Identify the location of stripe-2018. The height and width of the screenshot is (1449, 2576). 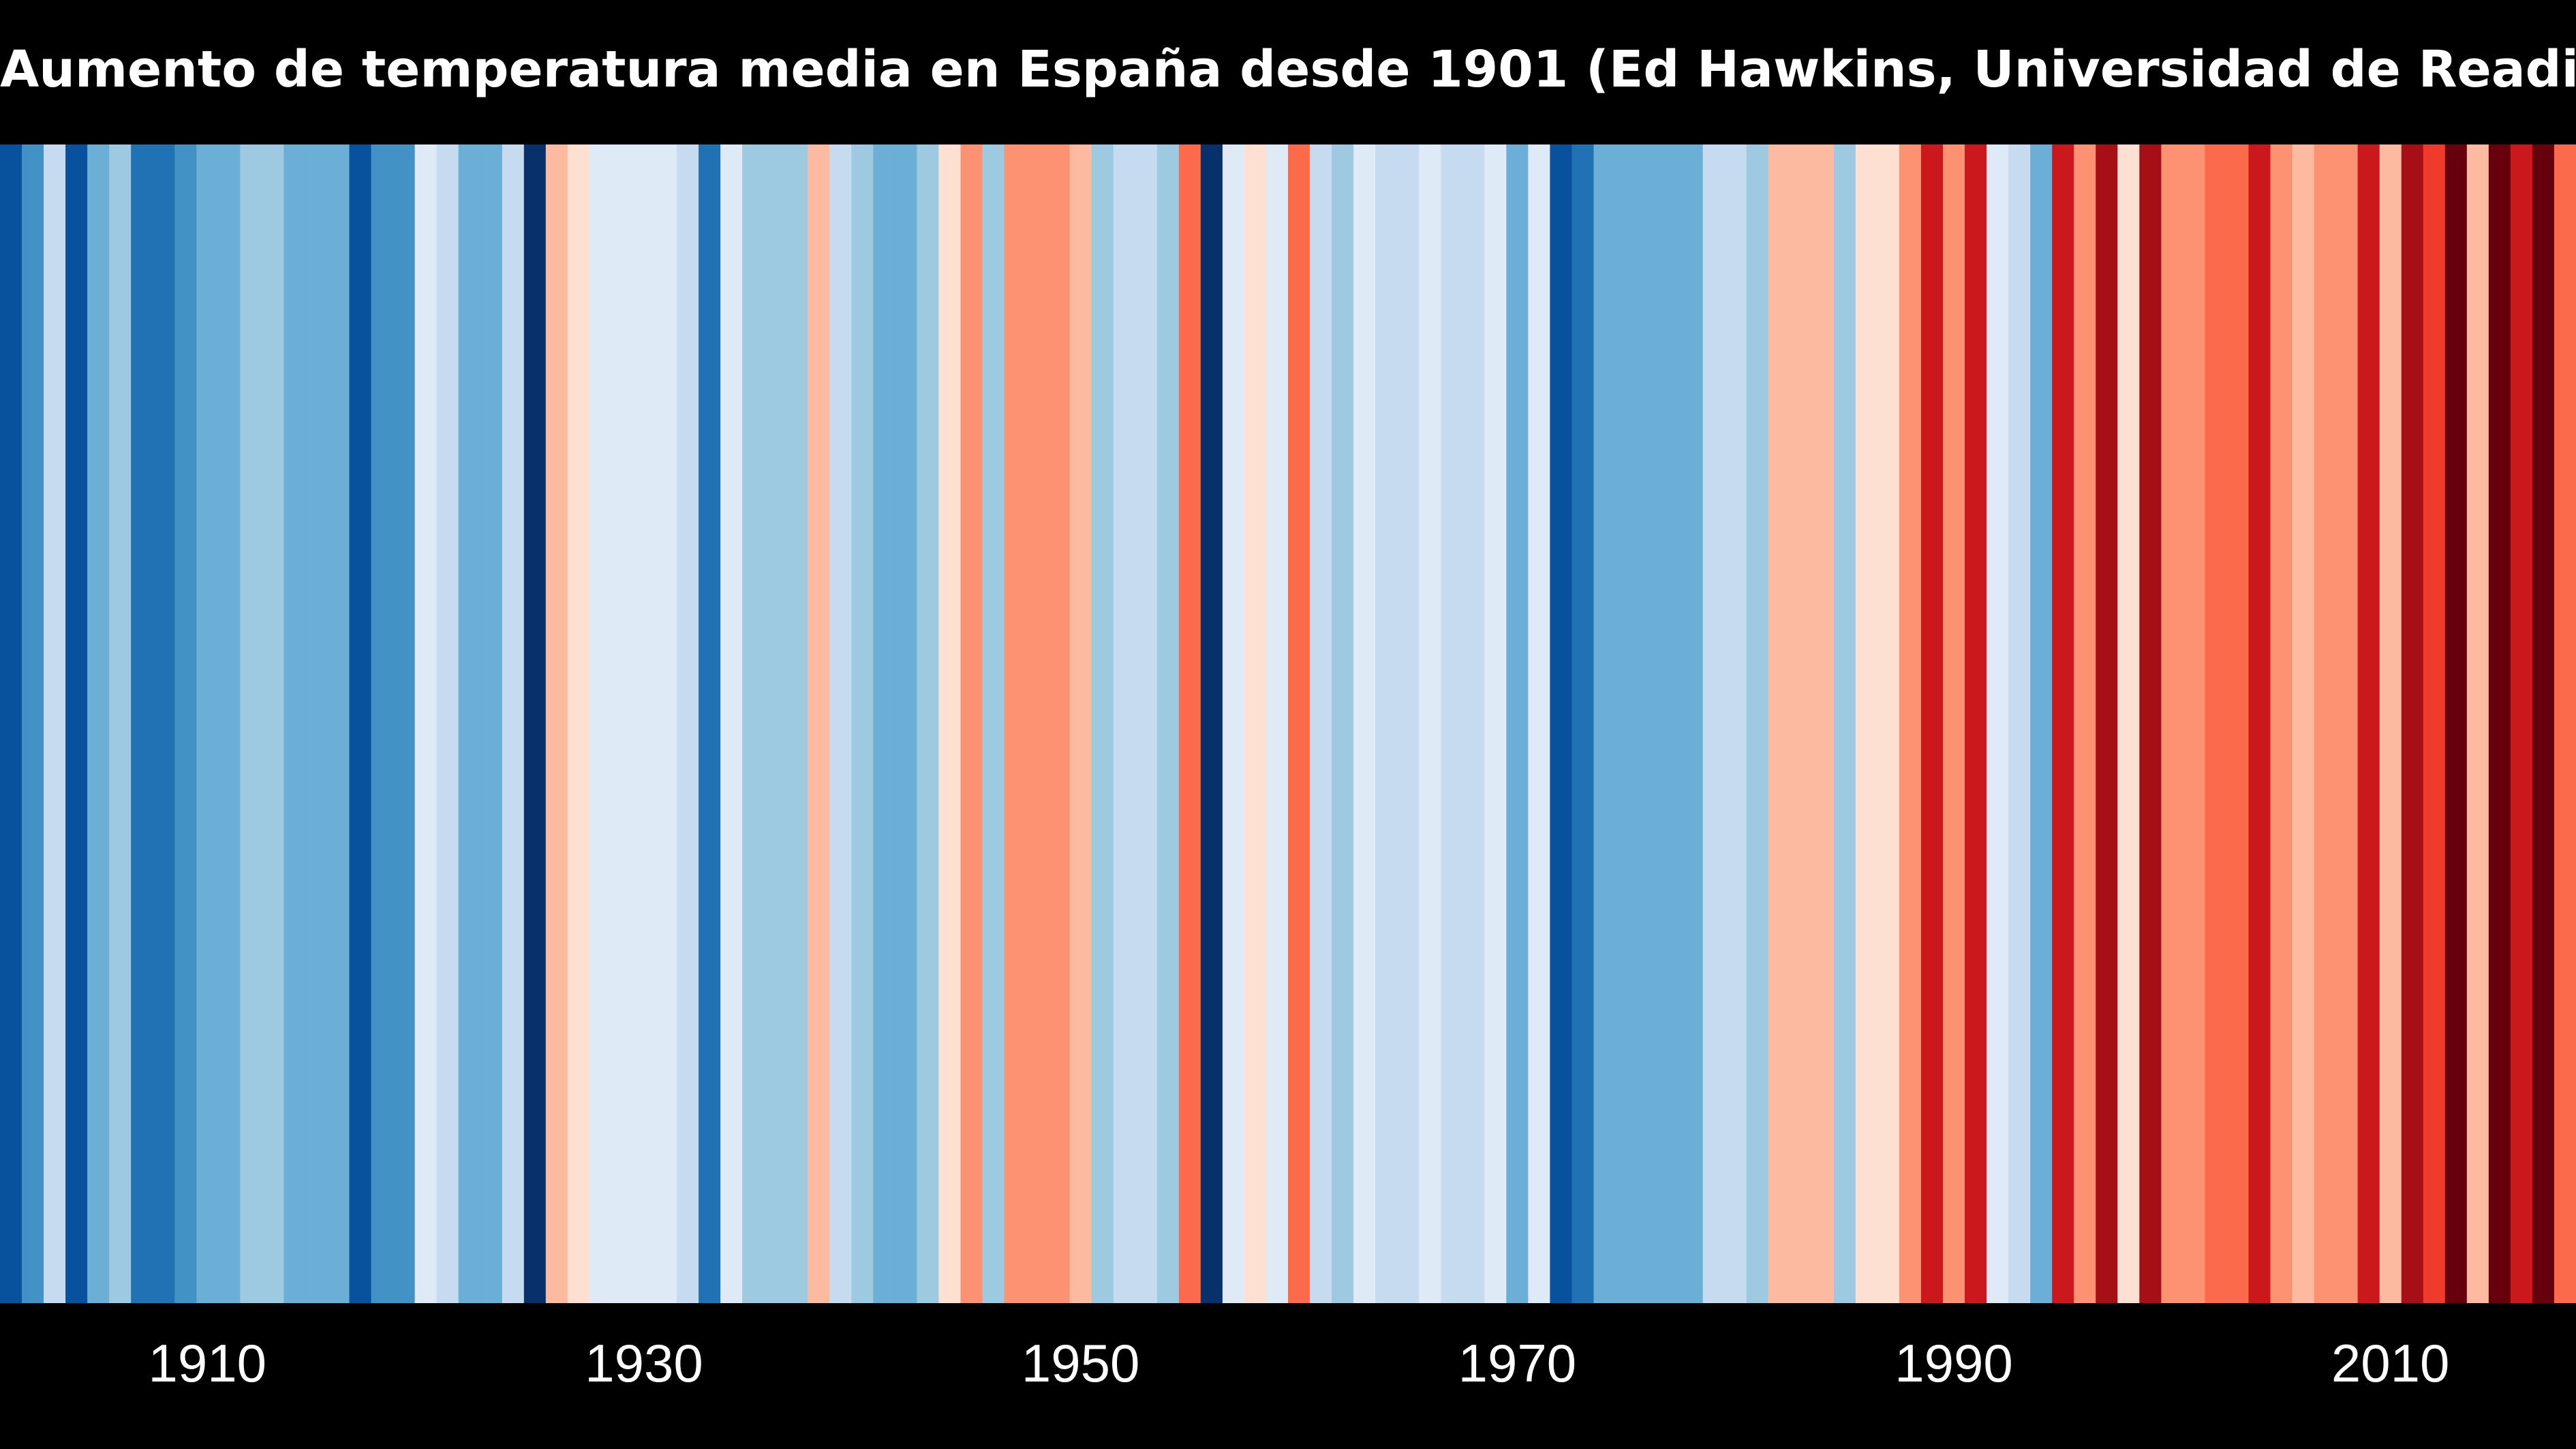
(2565, 723).